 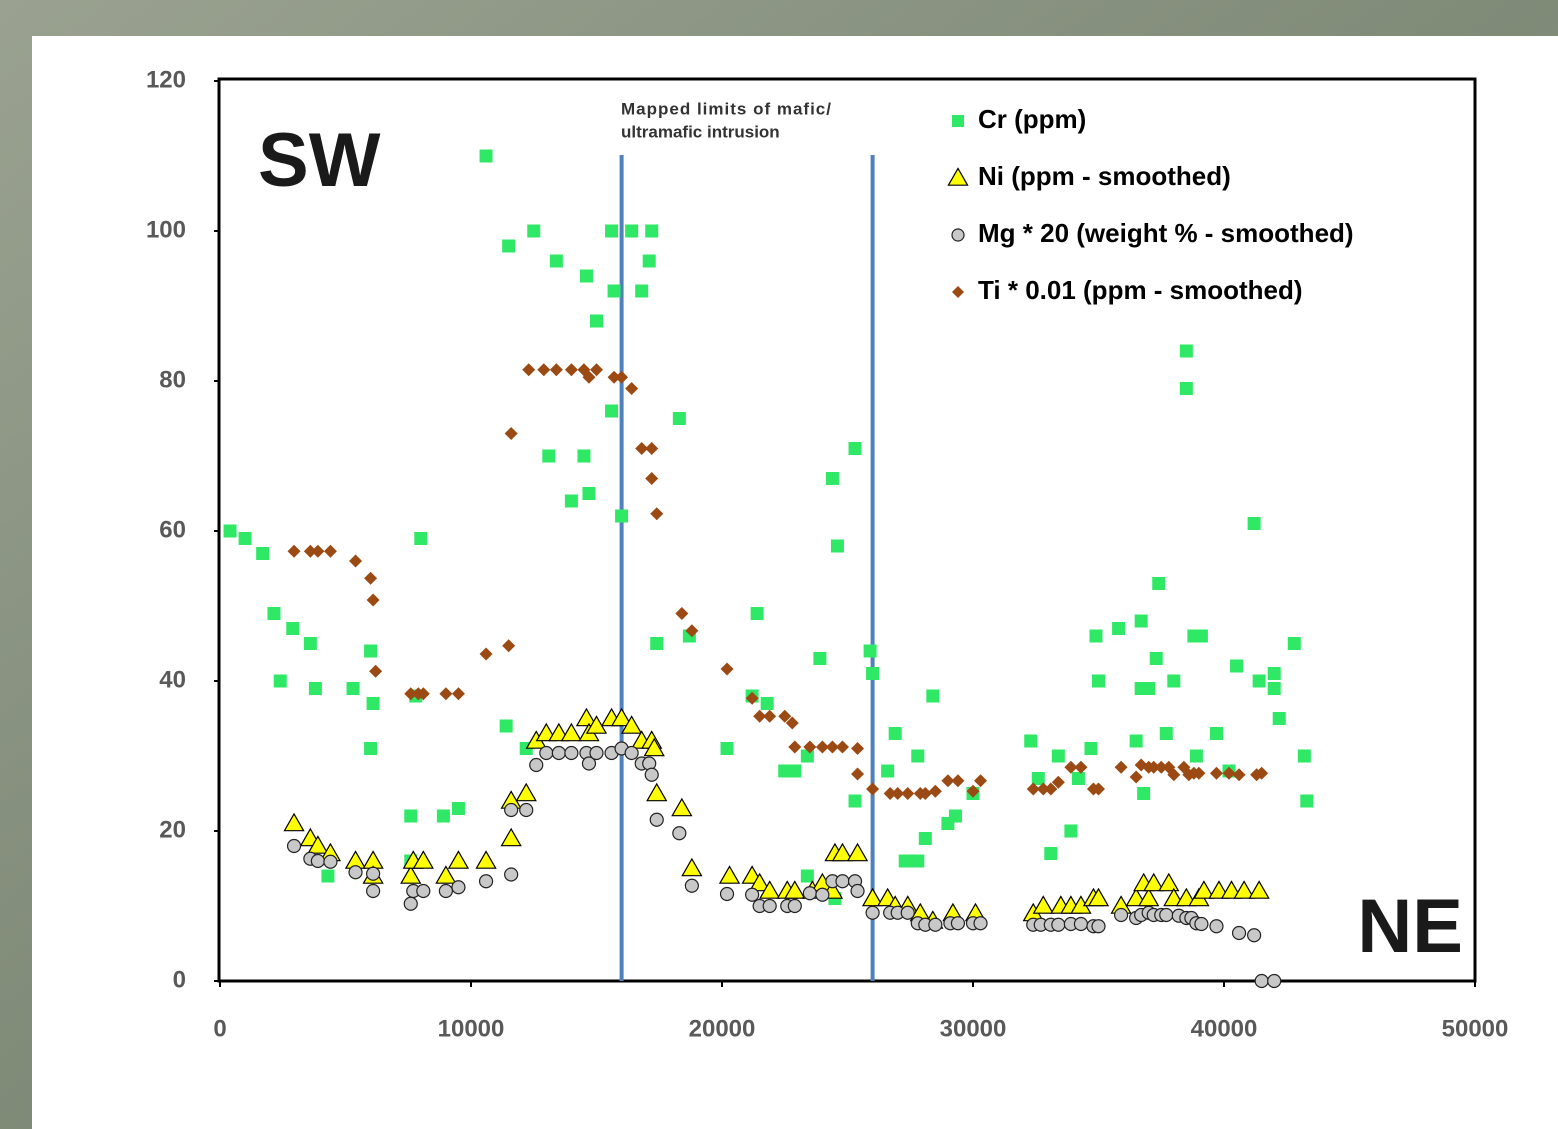 What do you see at coordinates (166, 229) in the screenshot?
I see `y-tick-label: 100` at bounding box center [166, 229].